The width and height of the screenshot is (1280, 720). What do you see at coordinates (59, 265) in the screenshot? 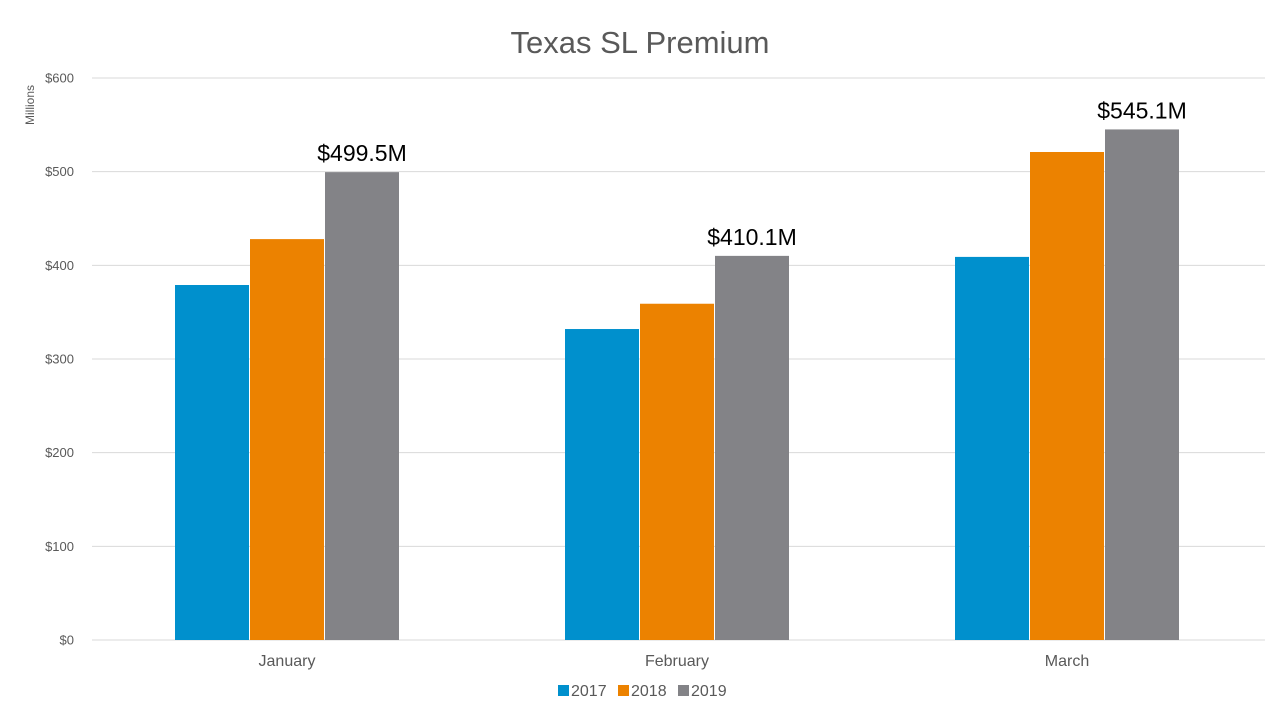
I see `y-tick-label: $400` at bounding box center [59, 265].